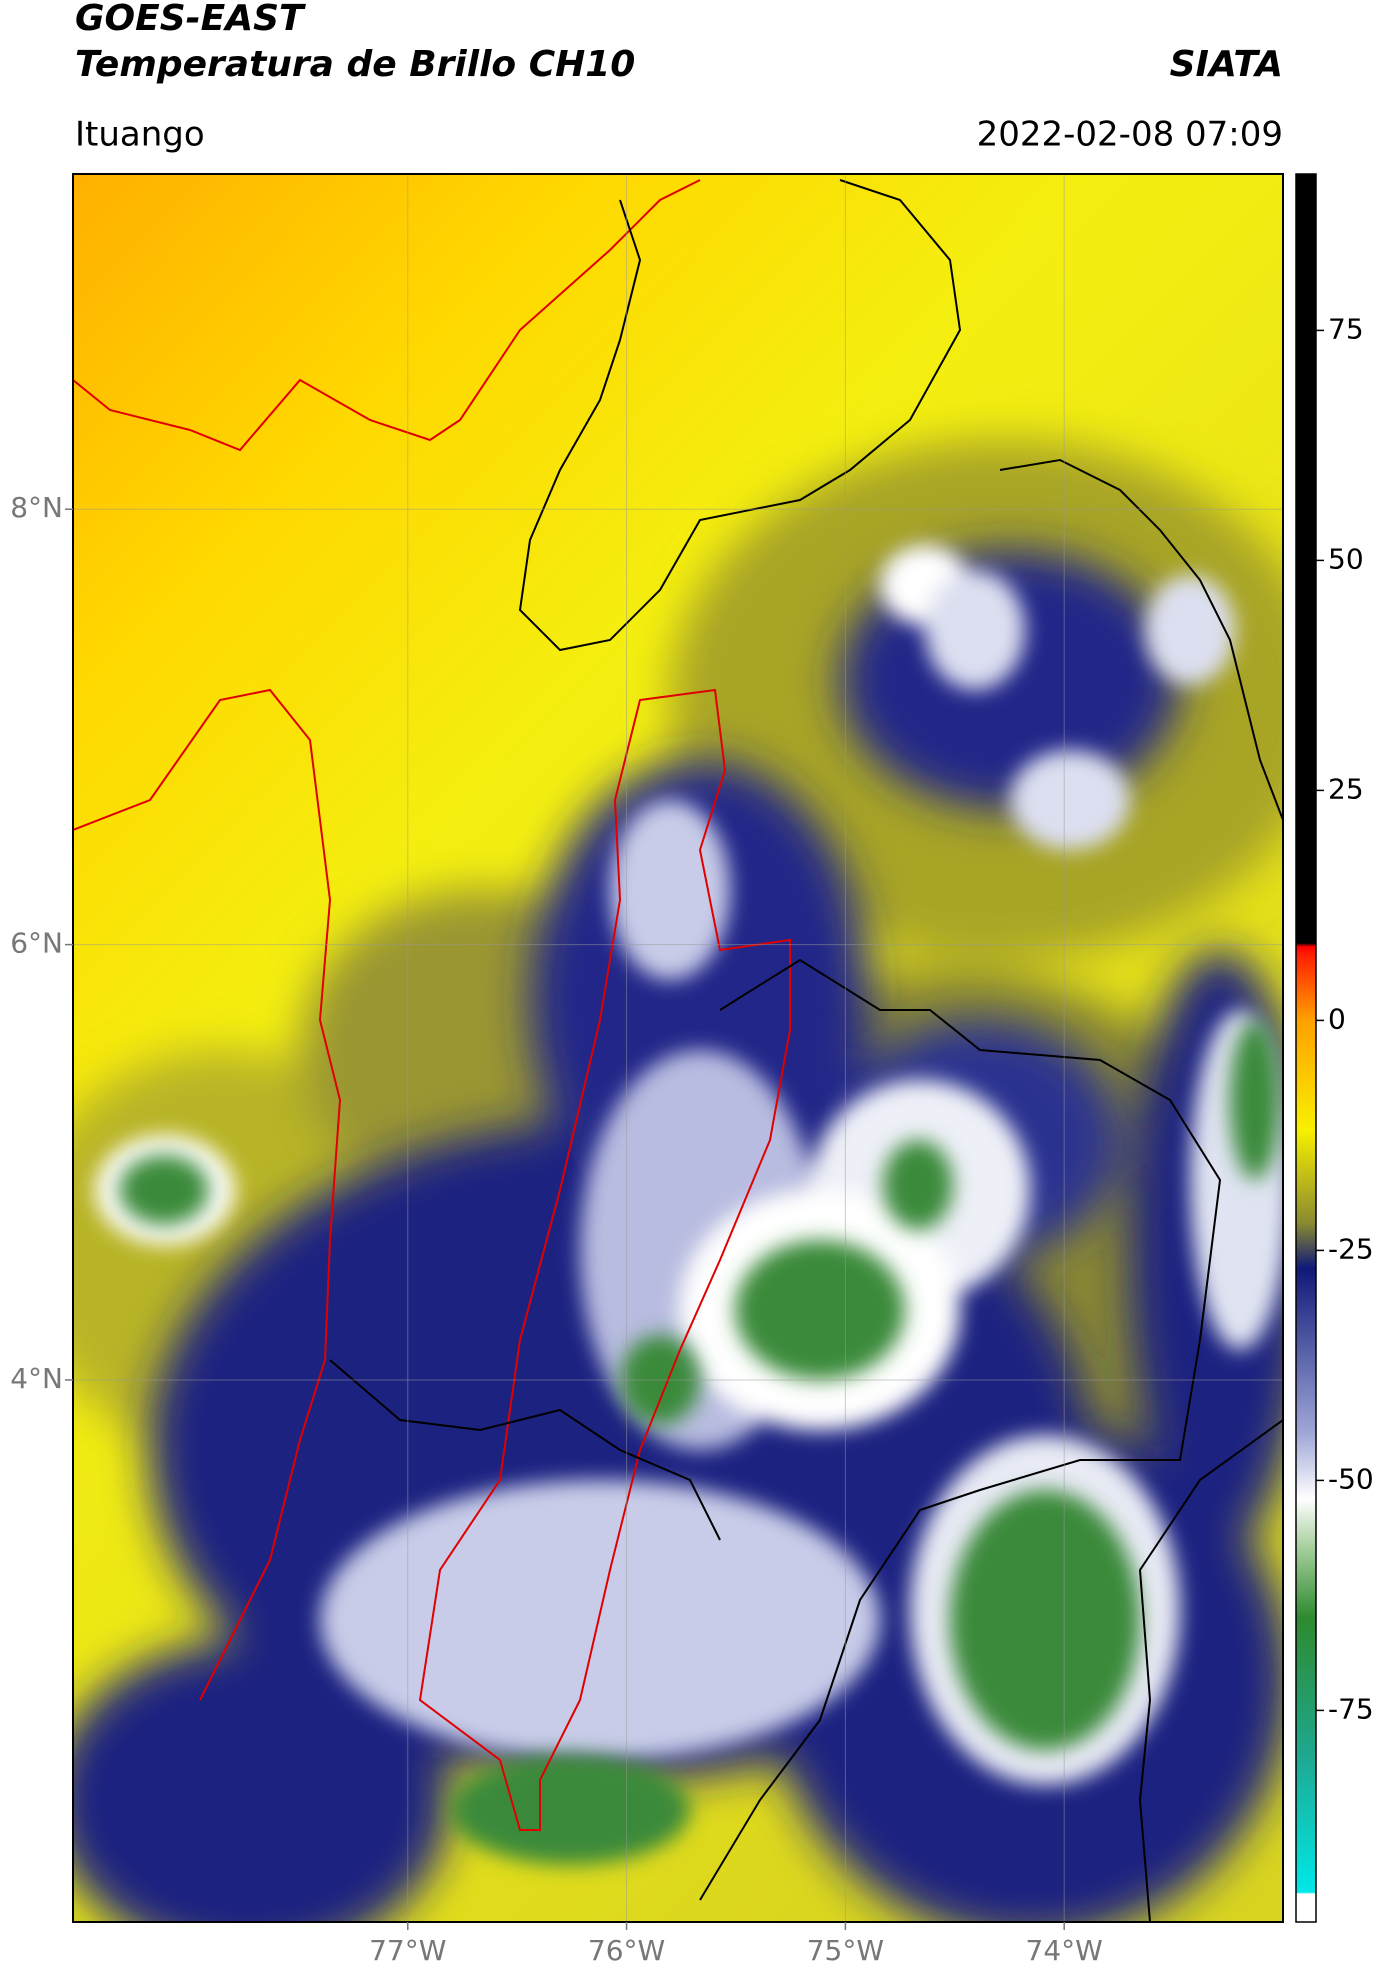 This screenshot has width=1384, height=1985. What do you see at coordinates (1337, 1018) in the screenshot?
I see `colorbar-tick-label: 0` at bounding box center [1337, 1018].